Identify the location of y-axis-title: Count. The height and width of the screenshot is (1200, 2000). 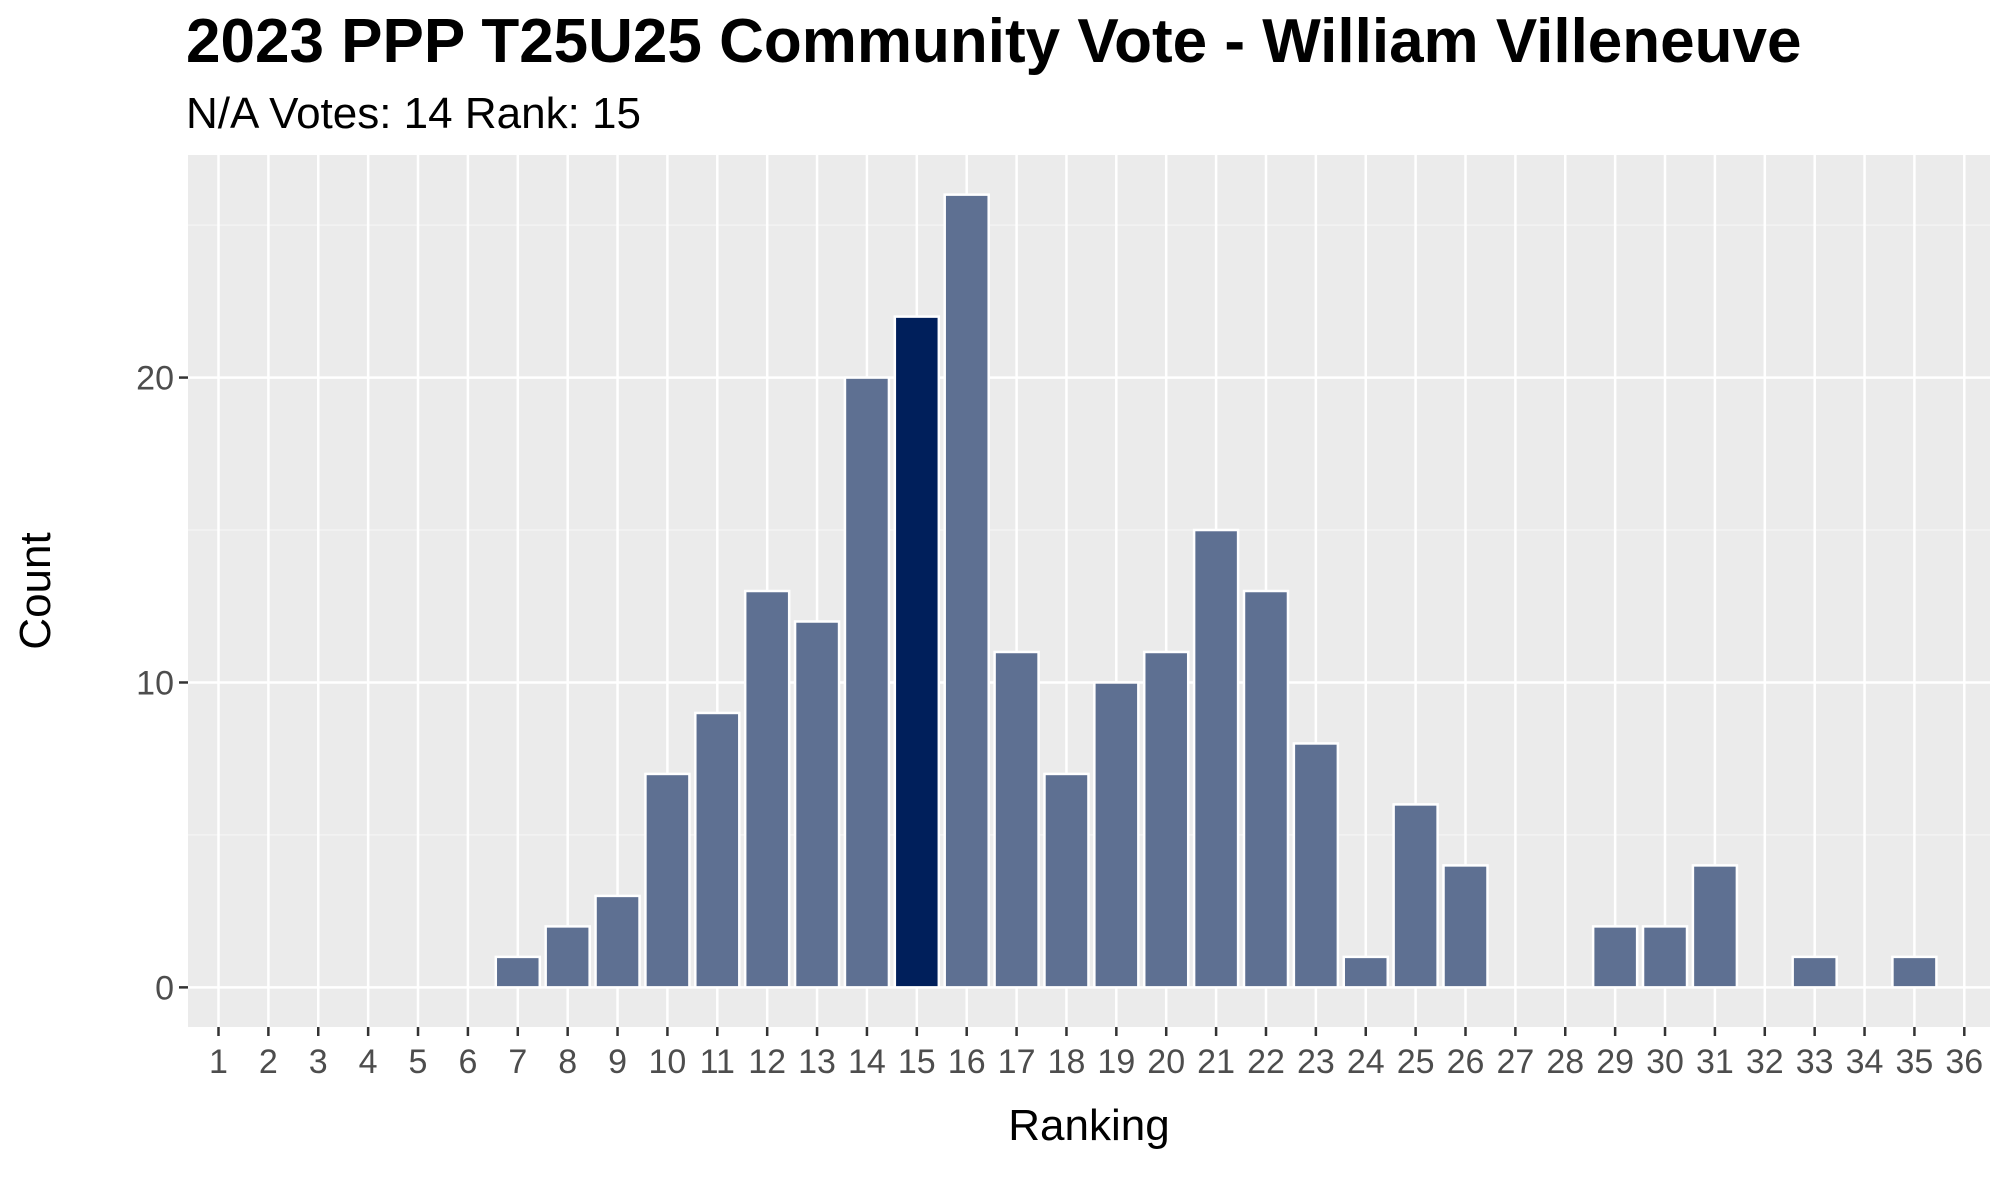
(35, 590).